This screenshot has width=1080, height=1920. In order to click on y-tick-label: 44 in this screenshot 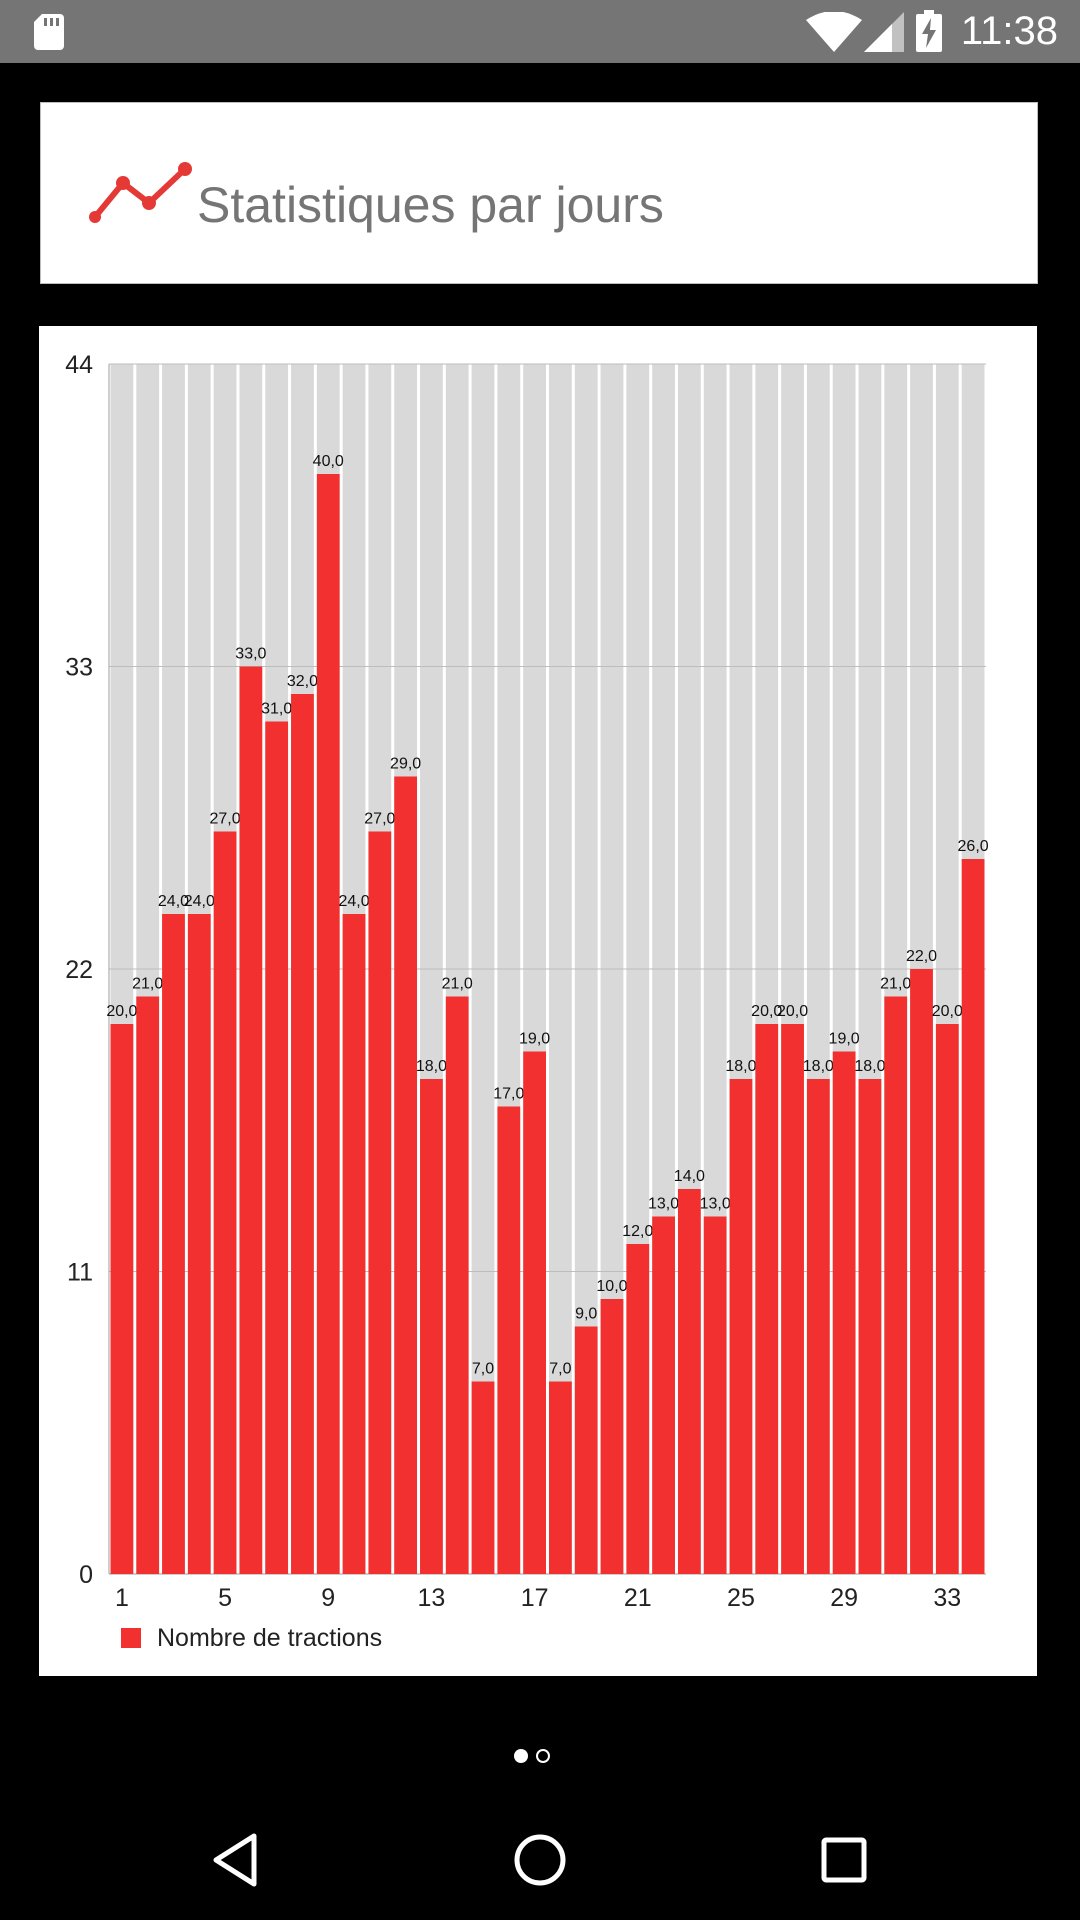, I will do `click(79, 365)`.